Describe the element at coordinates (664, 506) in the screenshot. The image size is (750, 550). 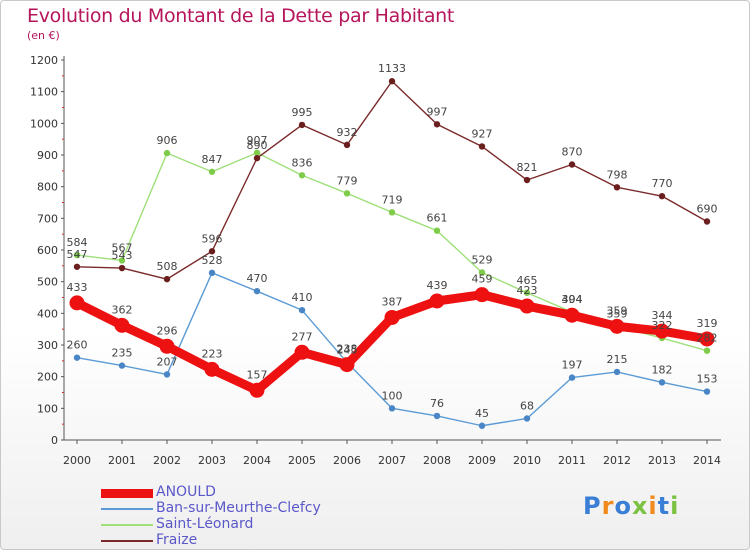
I see `logo-letter: t` at that location.